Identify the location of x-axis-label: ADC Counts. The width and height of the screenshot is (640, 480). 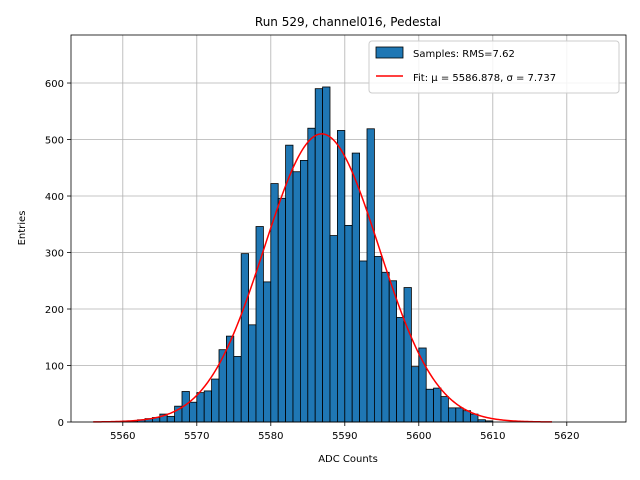
(348, 459).